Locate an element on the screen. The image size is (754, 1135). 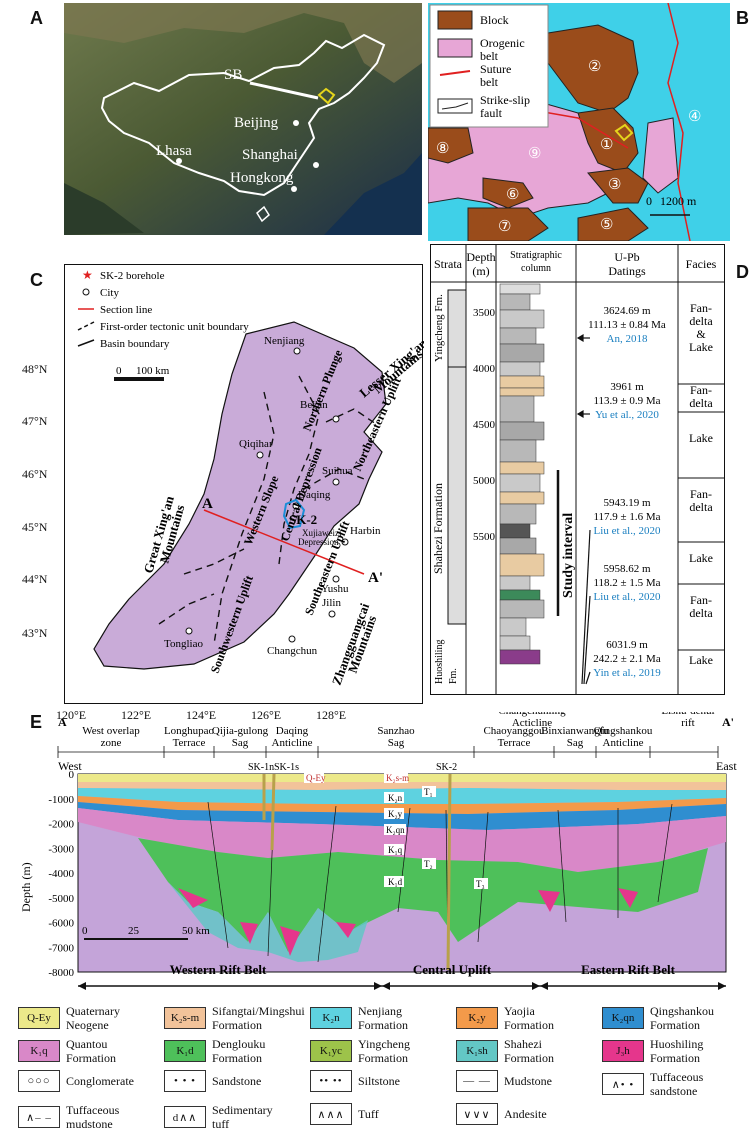
svg-text: 111.13 ± 0.84 Ma is located at coordinates (627, 325).